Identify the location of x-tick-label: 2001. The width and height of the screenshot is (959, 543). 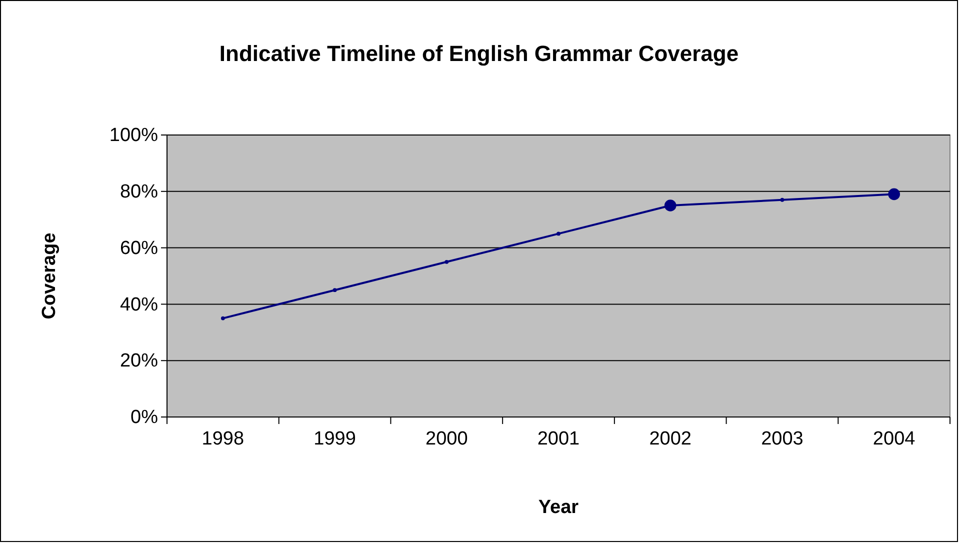
(558, 439).